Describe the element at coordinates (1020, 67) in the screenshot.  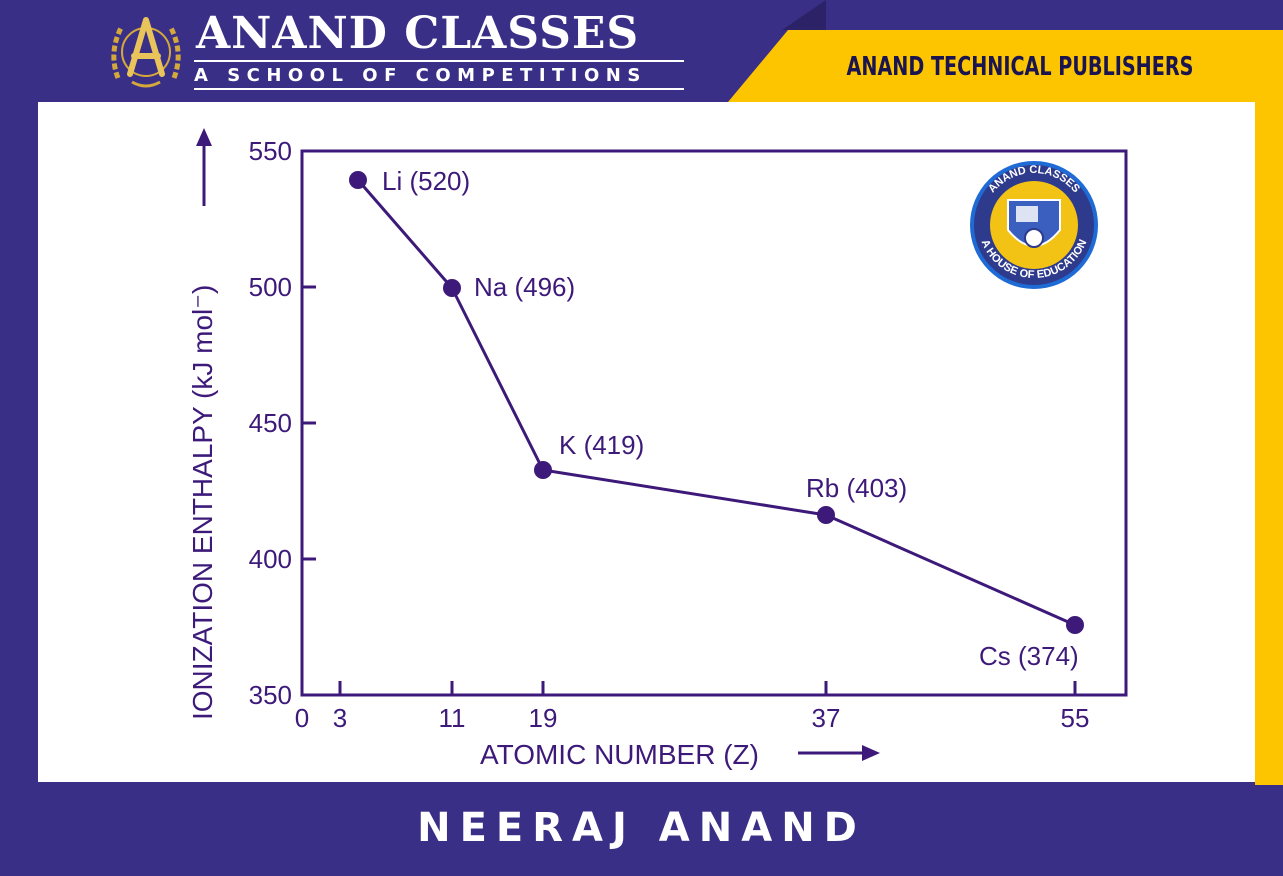
I see `publisher-name: ANAND TECHNICAL PUBLISHERS` at that location.